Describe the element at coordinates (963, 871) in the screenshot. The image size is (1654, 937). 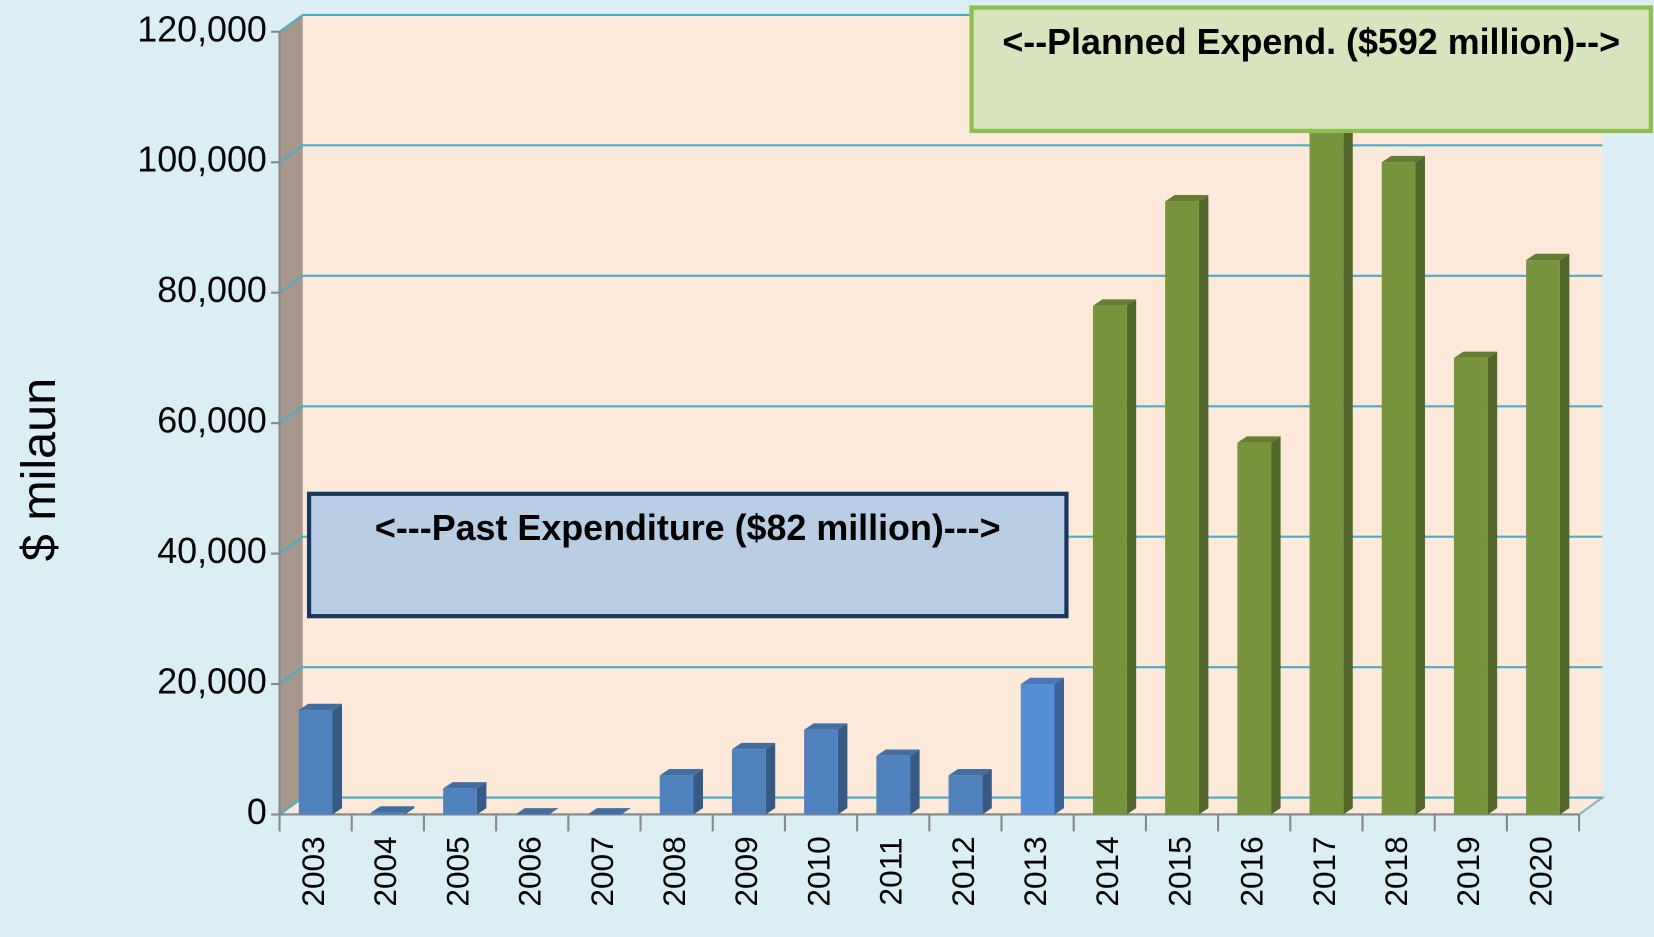
I see `x-tick-label: 2012` at that location.